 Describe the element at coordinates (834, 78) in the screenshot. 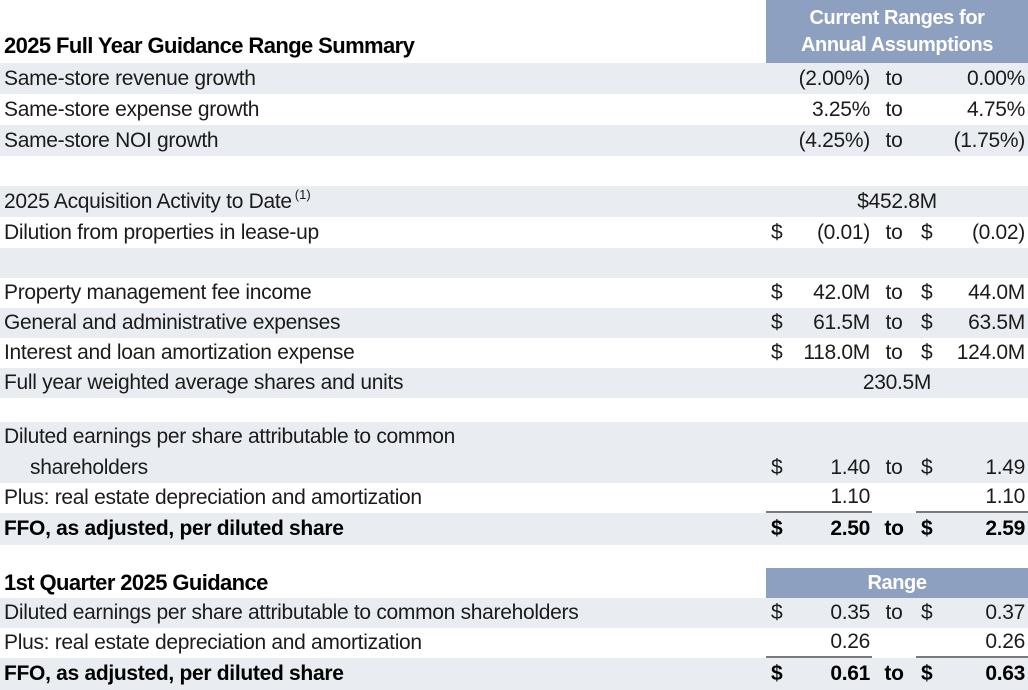

I see `value-low: (2.00%)` at that location.